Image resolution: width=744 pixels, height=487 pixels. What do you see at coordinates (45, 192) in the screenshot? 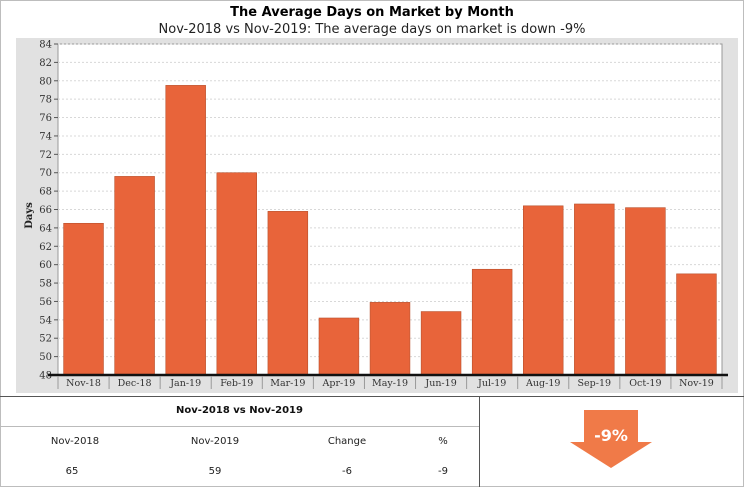
I see `y-tick-label: 68` at bounding box center [45, 192].